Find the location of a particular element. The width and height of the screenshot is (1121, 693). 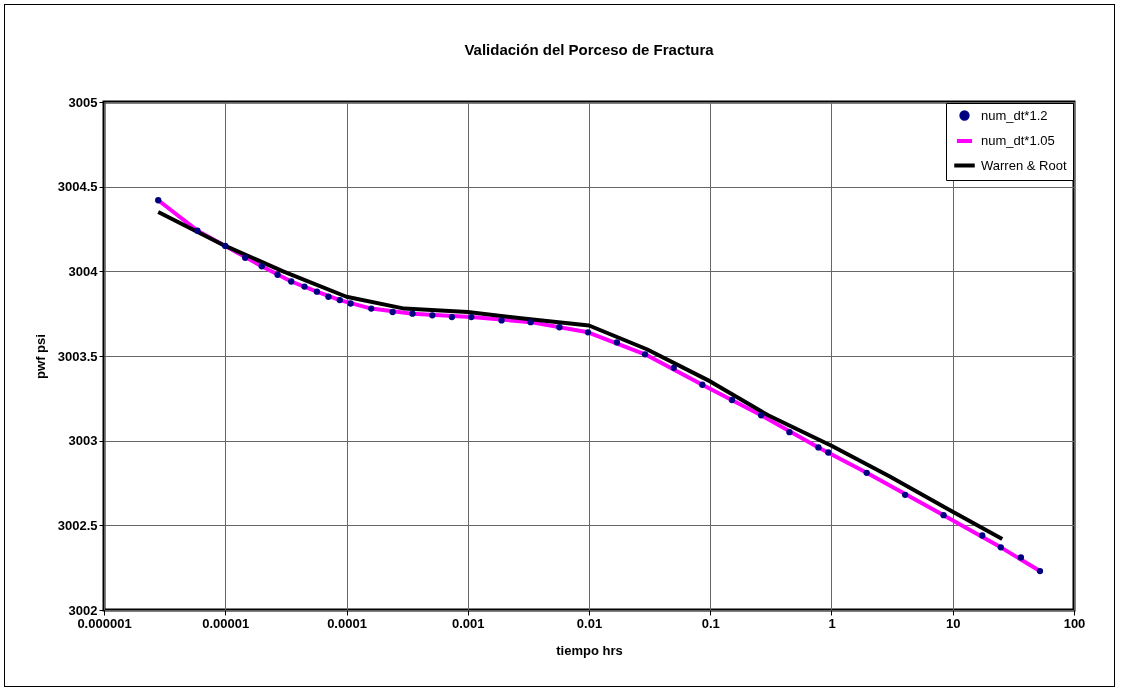

x-tick-label: 0.01 is located at coordinates (589, 623).